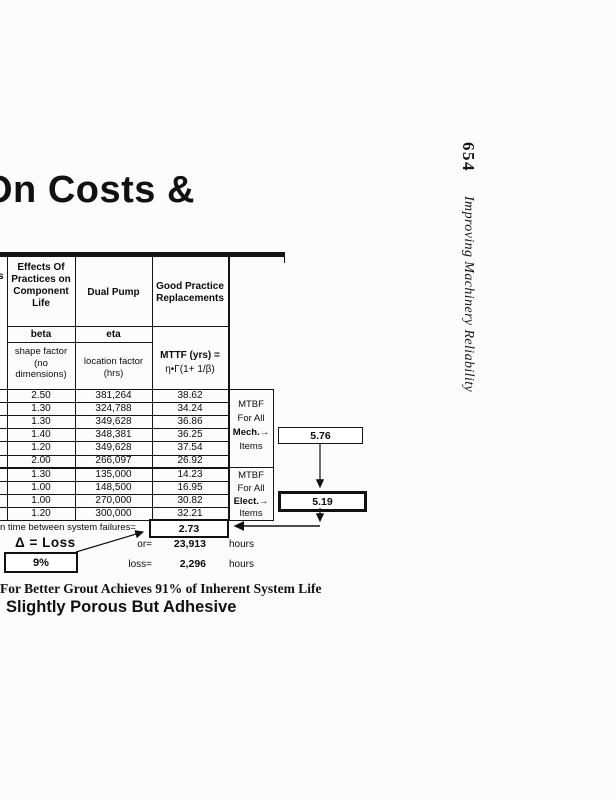 The width and height of the screenshot is (616, 800). What do you see at coordinates (144, 544) in the screenshot?
I see `or-label: or=` at bounding box center [144, 544].